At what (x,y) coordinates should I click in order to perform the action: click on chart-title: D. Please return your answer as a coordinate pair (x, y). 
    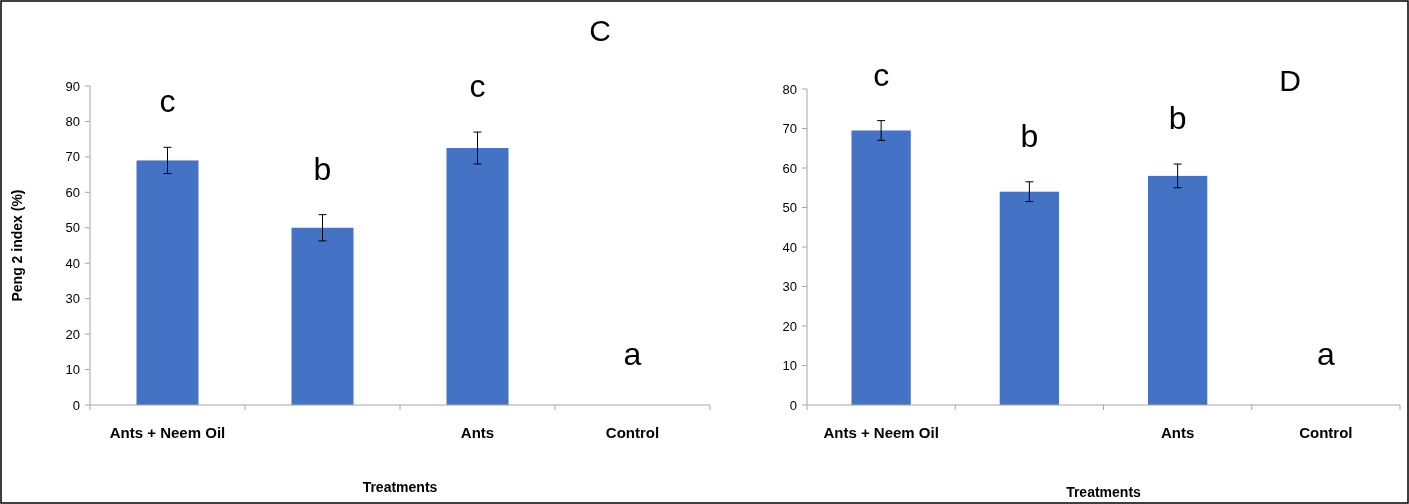
    Looking at the image, I should click on (1290, 80).